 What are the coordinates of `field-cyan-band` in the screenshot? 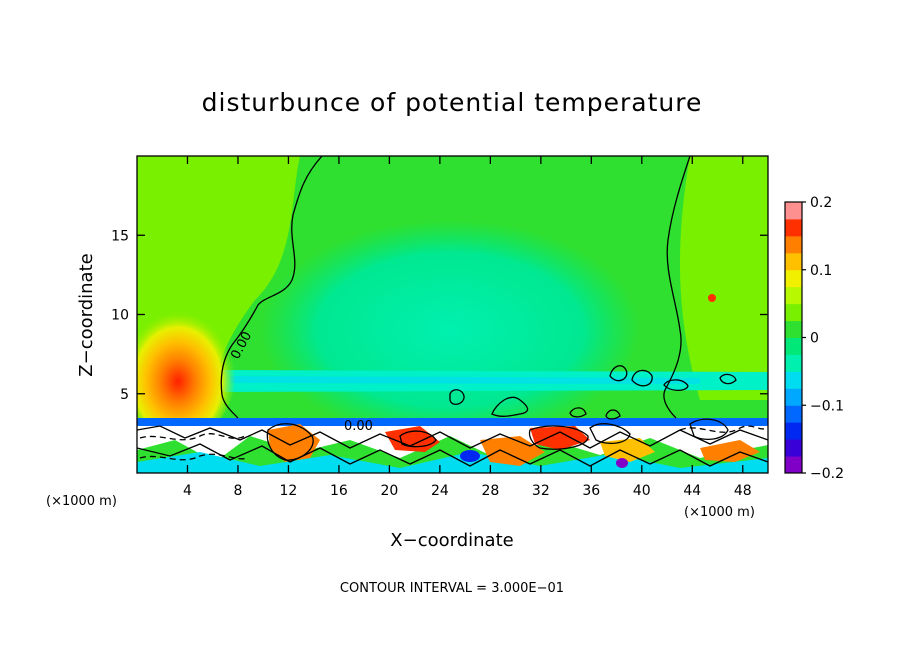 It's located at (465, 380).